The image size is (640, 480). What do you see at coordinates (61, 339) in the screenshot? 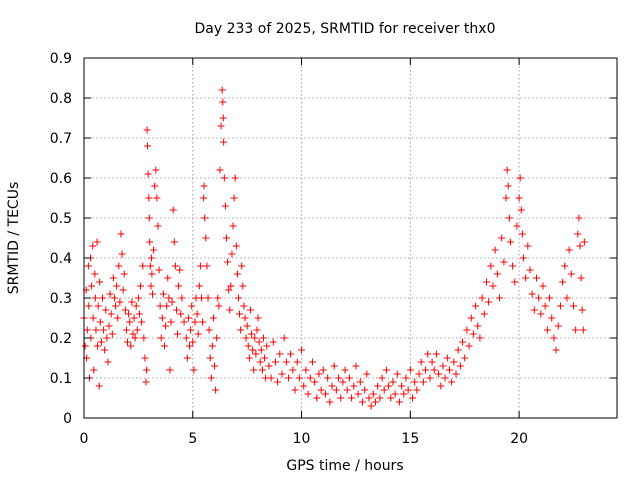
I see `y-tick-label: 0.2` at bounding box center [61, 339].